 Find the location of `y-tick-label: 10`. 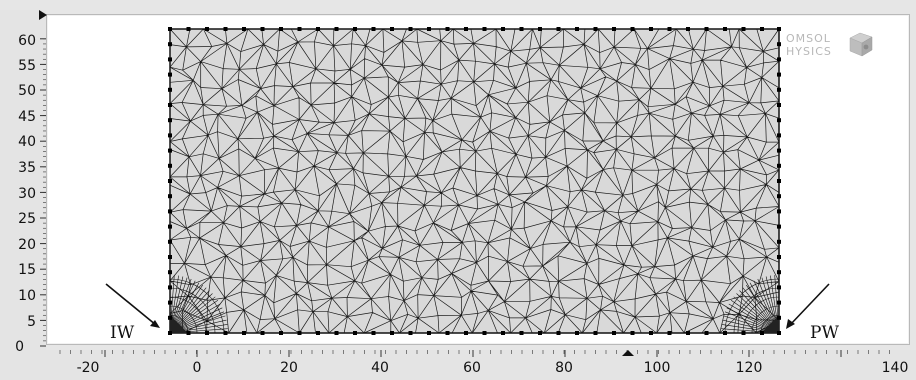

y-tick-label: 10 is located at coordinates (27, 296).